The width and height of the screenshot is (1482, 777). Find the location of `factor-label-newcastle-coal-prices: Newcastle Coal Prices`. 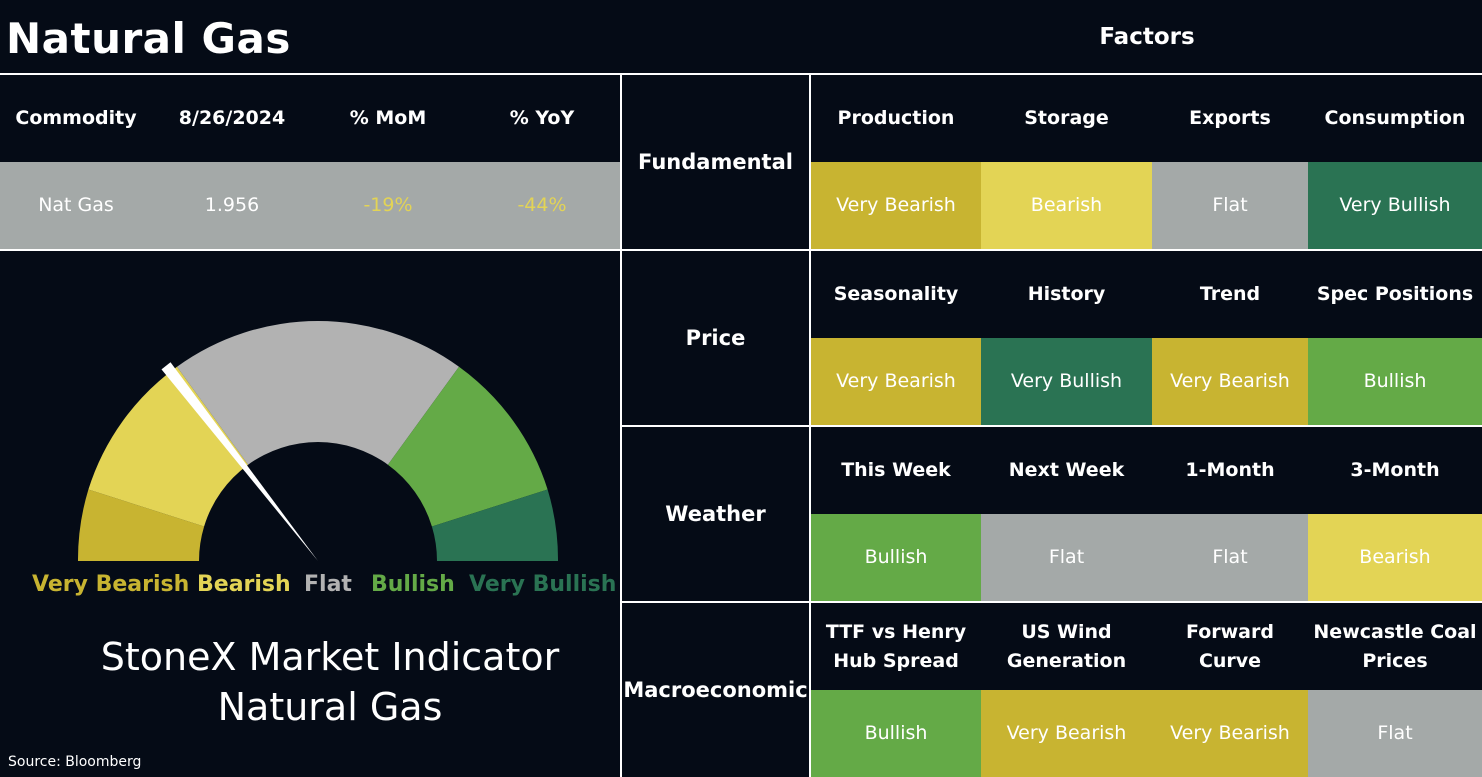

factor-label-newcastle-coal-prices: Newcastle Coal Prices is located at coordinates (1395, 646).